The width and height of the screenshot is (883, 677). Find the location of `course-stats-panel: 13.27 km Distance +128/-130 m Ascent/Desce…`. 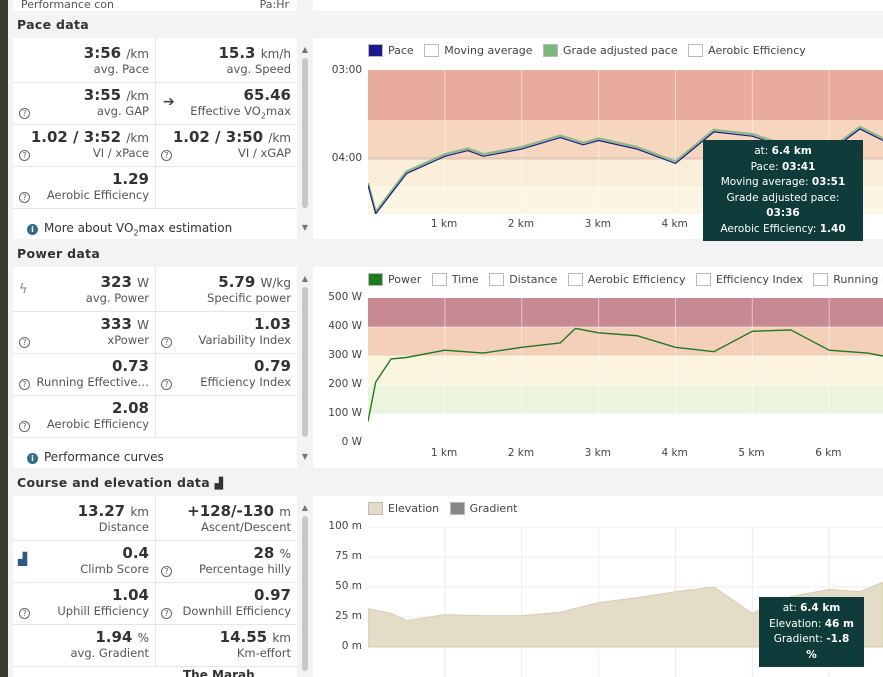

course-stats-panel: 13.27 km Distance +128/-130 m Ascent/Desce… is located at coordinates (155, 586).